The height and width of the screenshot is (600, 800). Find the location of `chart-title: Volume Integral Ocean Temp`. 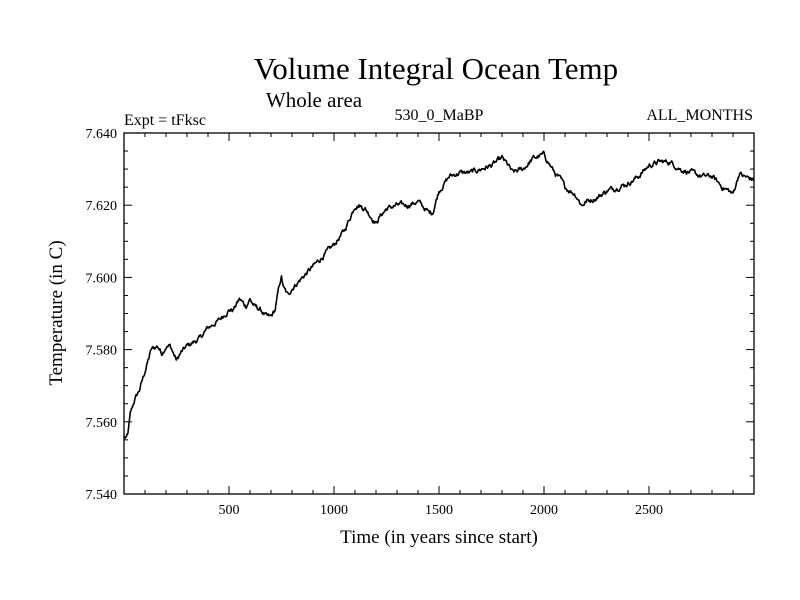

chart-title: Volume Integral Ocean Temp is located at coordinates (436, 68).